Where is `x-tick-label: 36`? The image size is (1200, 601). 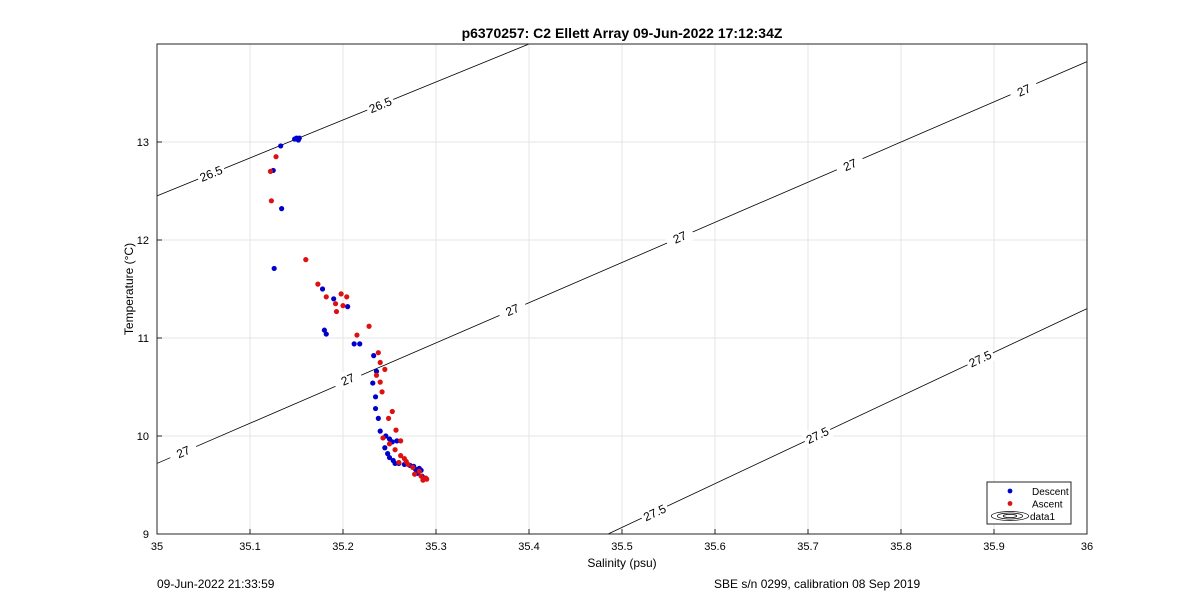
x-tick-label: 36 is located at coordinates (1087, 547).